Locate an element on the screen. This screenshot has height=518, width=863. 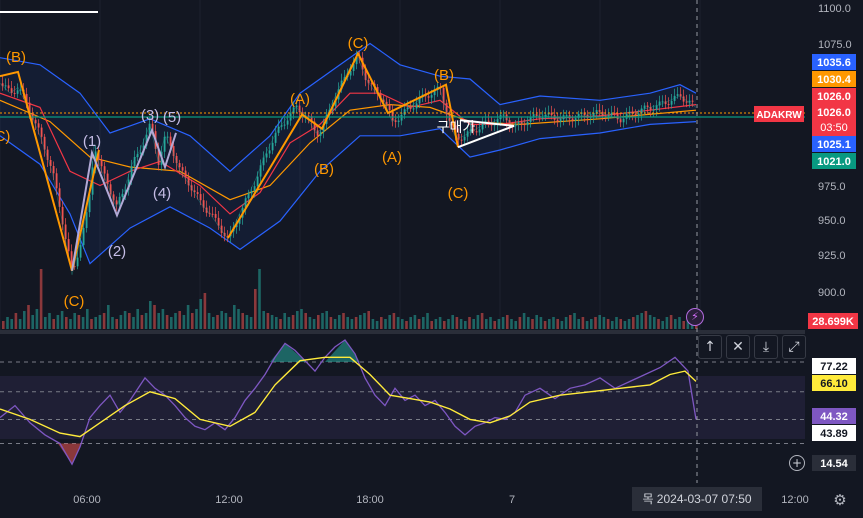
maximize-pane-button: ⤢ is located at coordinates (794, 347).